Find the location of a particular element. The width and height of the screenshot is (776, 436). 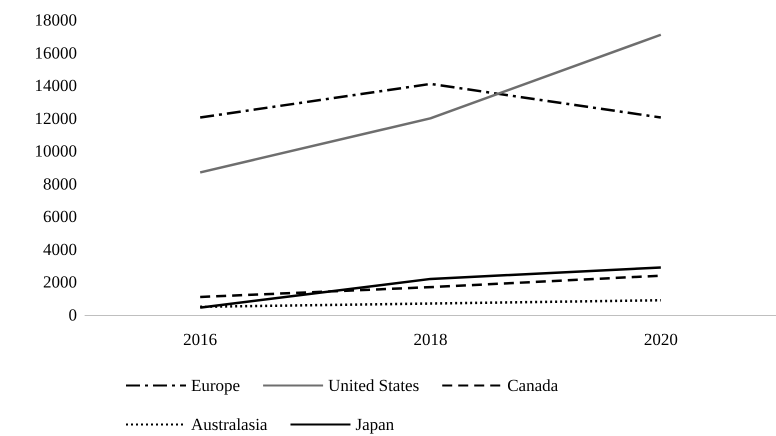

legend-label: United States is located at coordinates (374, 385).